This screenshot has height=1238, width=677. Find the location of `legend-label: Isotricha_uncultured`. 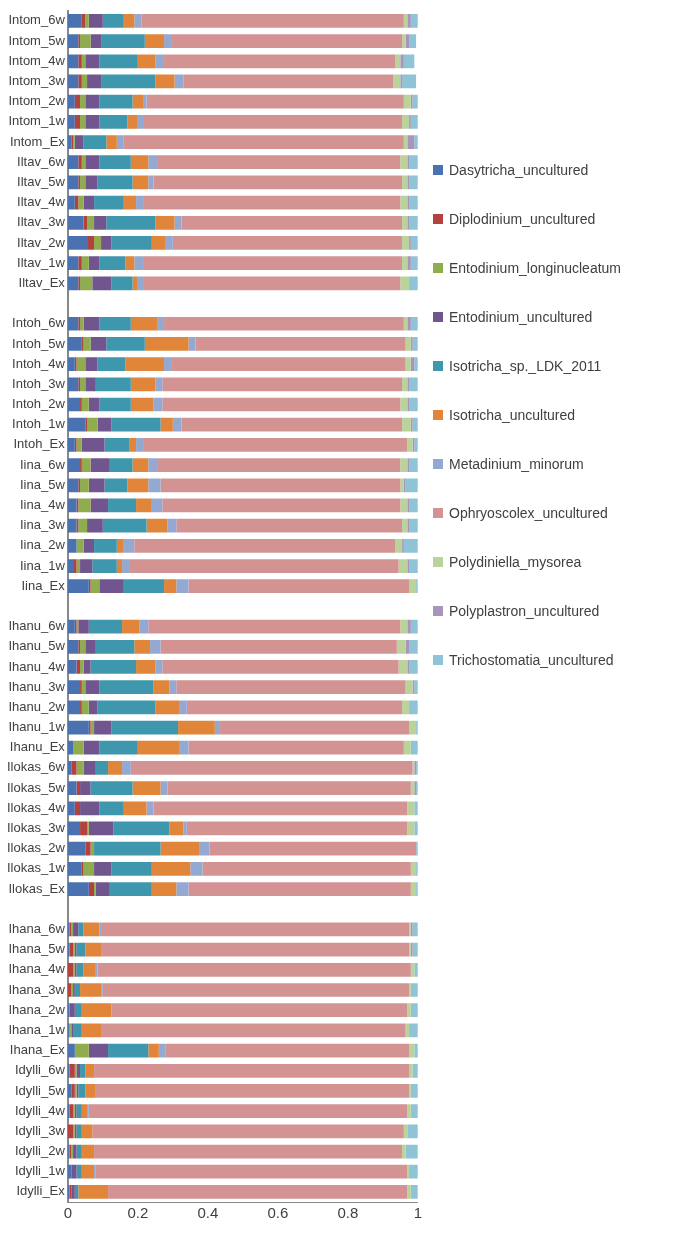

legend-label: Isotricha_uncultured is located at coordinates (512, 414).